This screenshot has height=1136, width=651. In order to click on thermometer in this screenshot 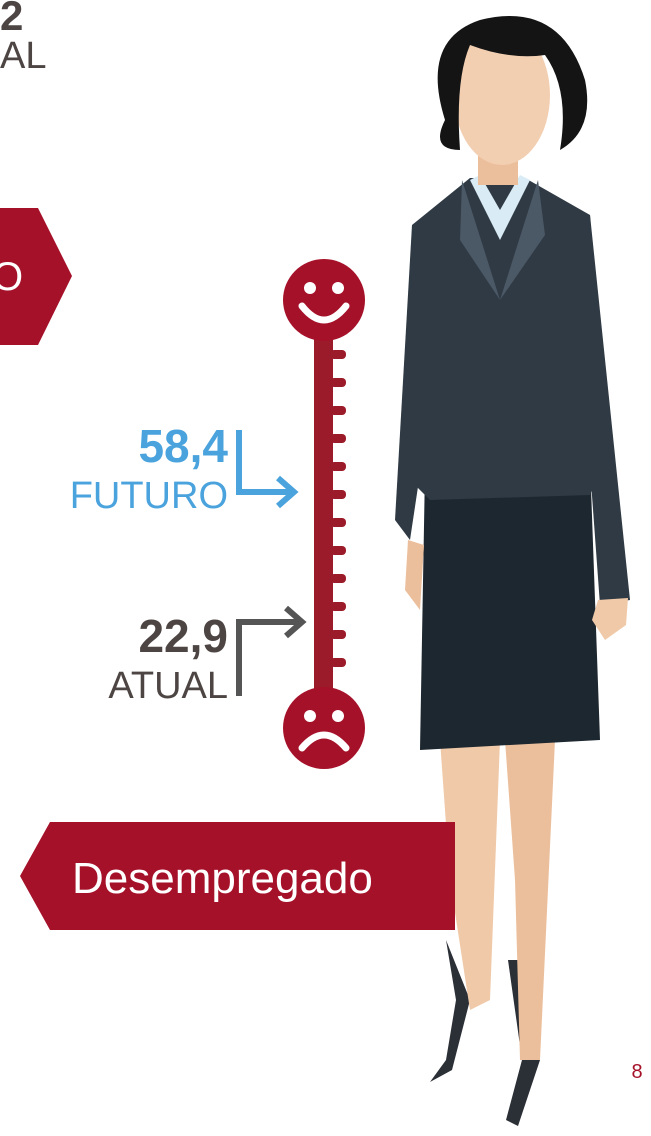, I will do `click(324, 514)`.